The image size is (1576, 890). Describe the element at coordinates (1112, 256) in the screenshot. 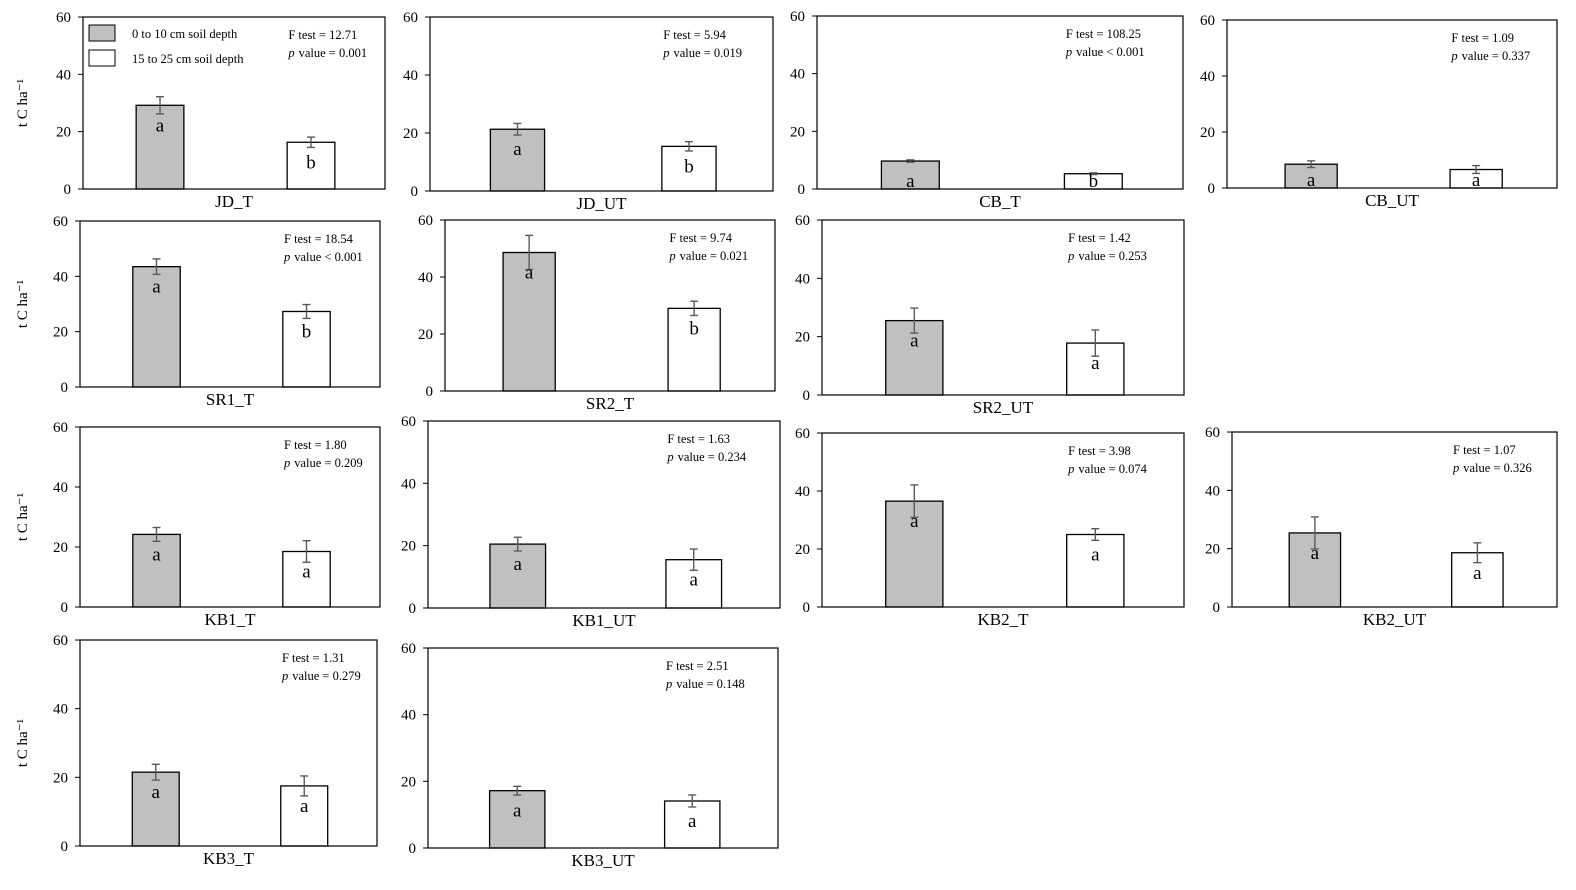

I see `p-value: value = 0.253` at that location.